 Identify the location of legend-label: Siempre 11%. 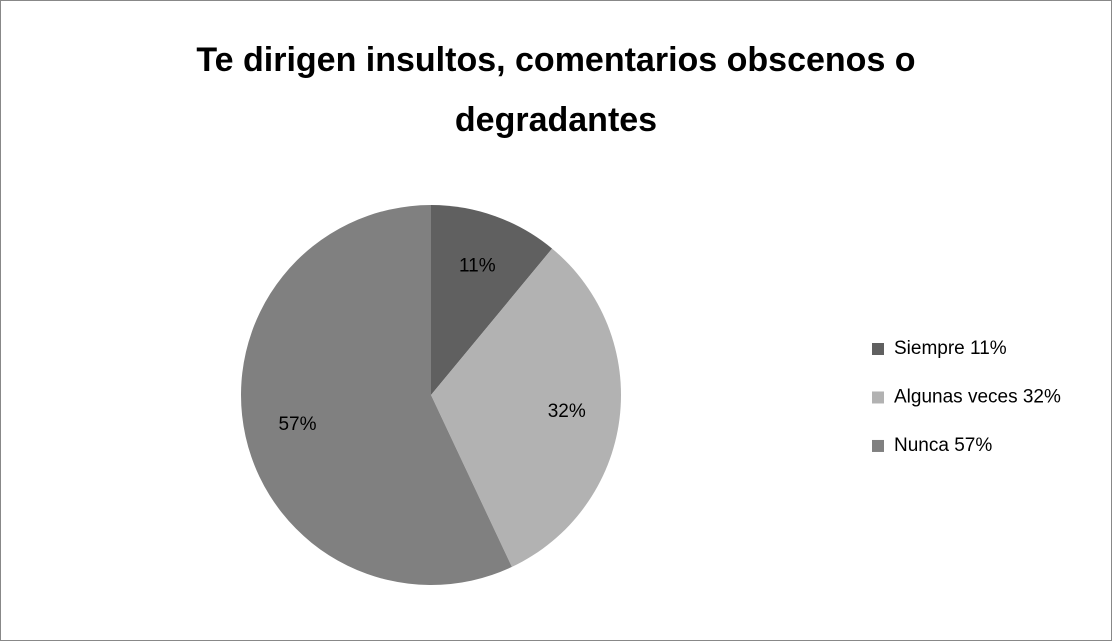
(950, 348).